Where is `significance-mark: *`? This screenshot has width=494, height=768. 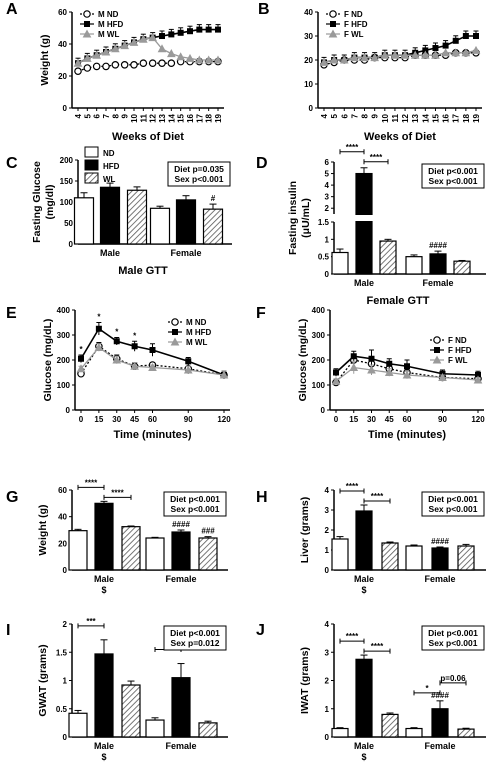 significance-mark: * is located at coordinates (117, 332).